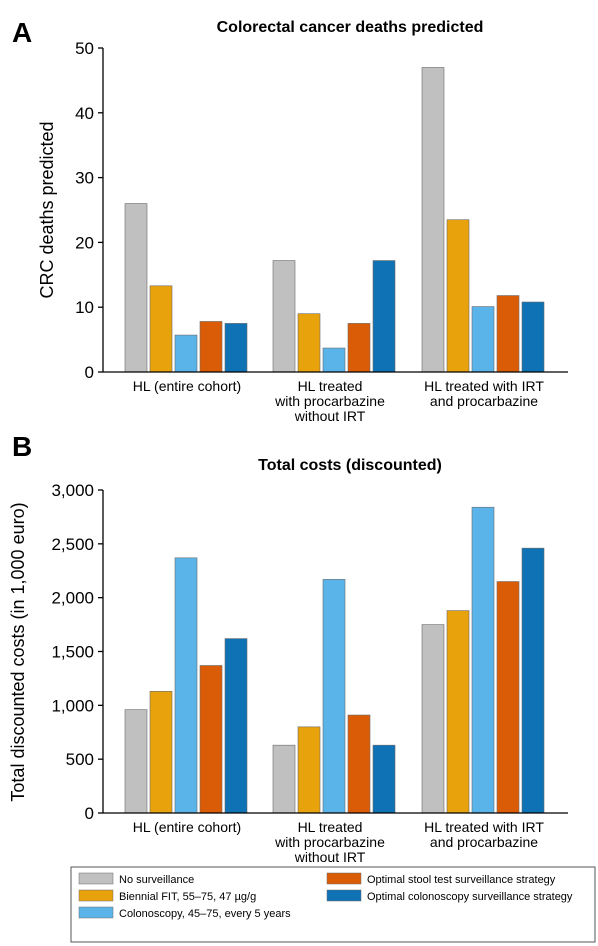  What do you see at coordinates (72, 544) in the screenshot?
I see `y-tick-label: 2,500` at bounding box center [72, 544].